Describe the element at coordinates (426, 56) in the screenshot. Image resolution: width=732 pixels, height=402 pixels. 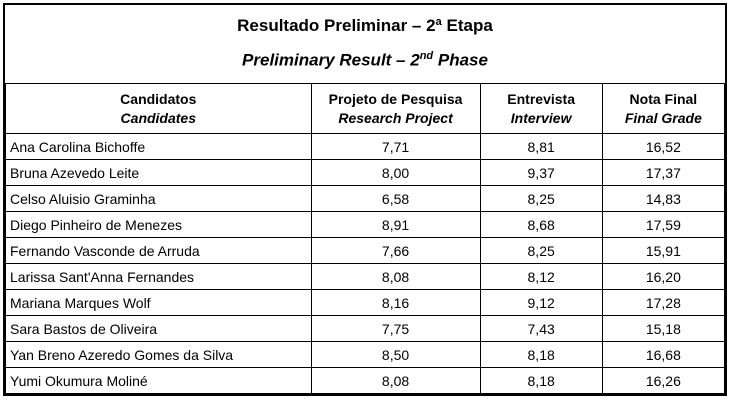
I see `title-english-ordinal: nd` at that location.